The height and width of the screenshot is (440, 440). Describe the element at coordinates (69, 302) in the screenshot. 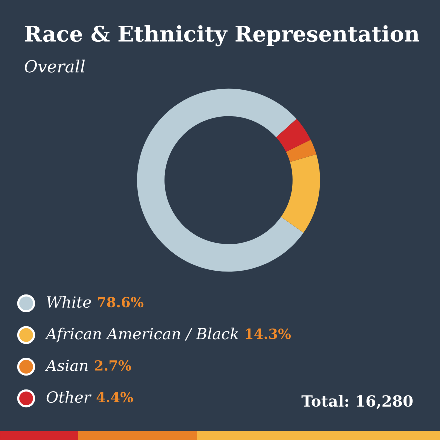

I see `legend-label: White` at that location.